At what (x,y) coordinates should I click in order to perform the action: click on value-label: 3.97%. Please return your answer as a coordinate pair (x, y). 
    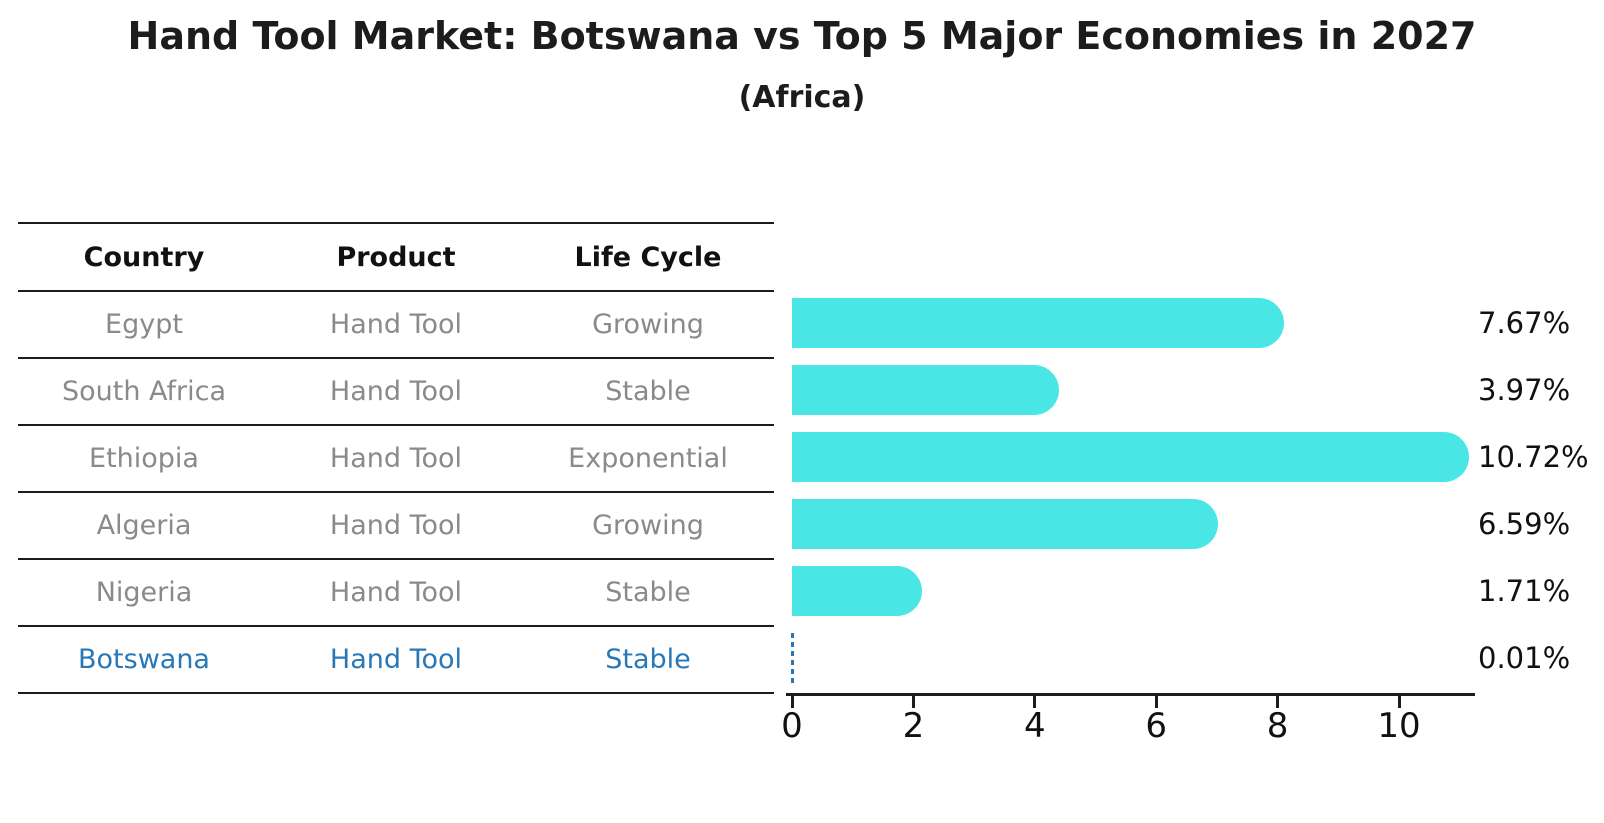
    Looking at the image, I should click on (1524, 390).